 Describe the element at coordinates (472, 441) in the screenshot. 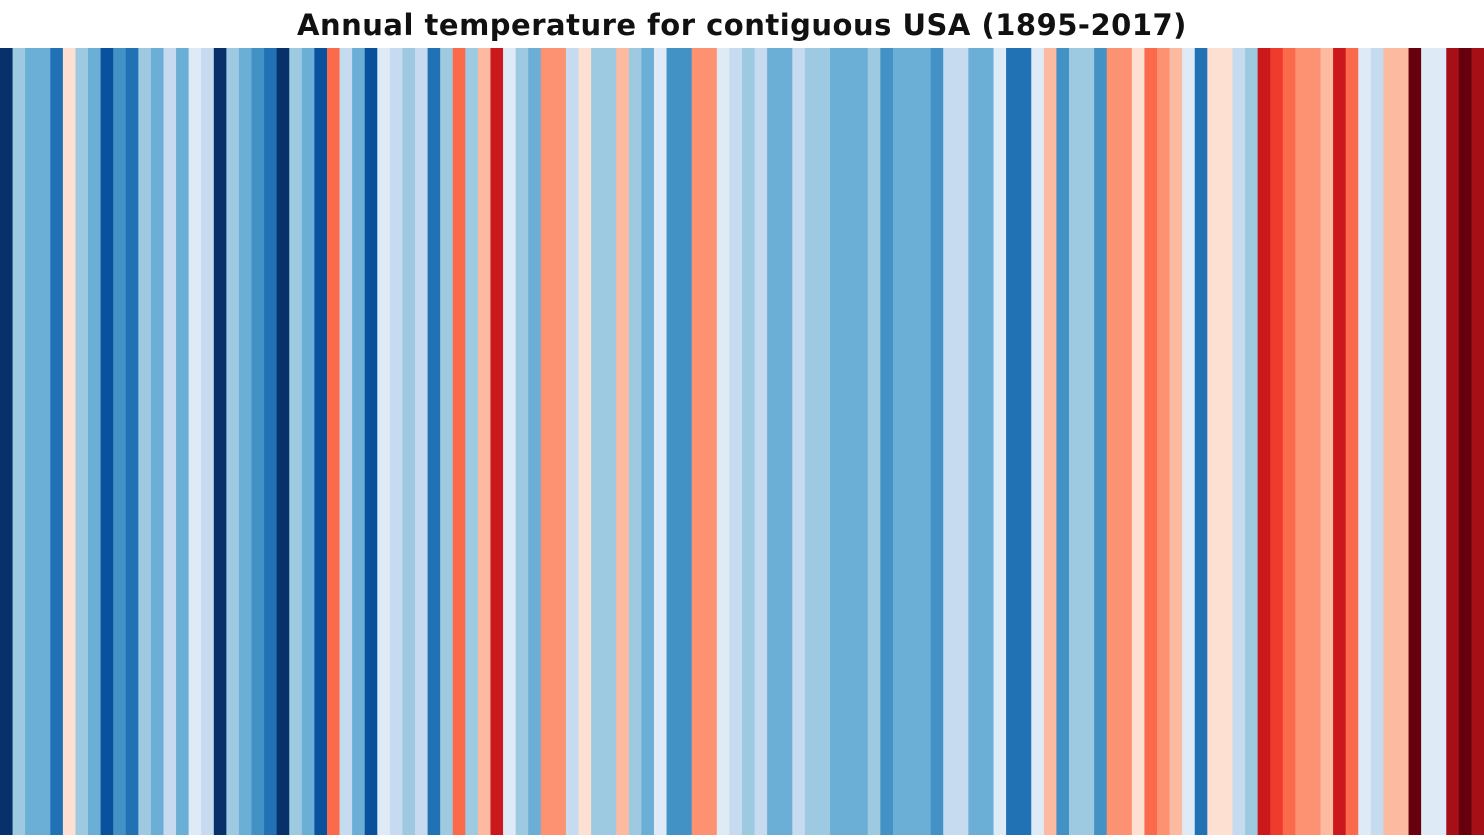

I see `stripe-1932` at that location.